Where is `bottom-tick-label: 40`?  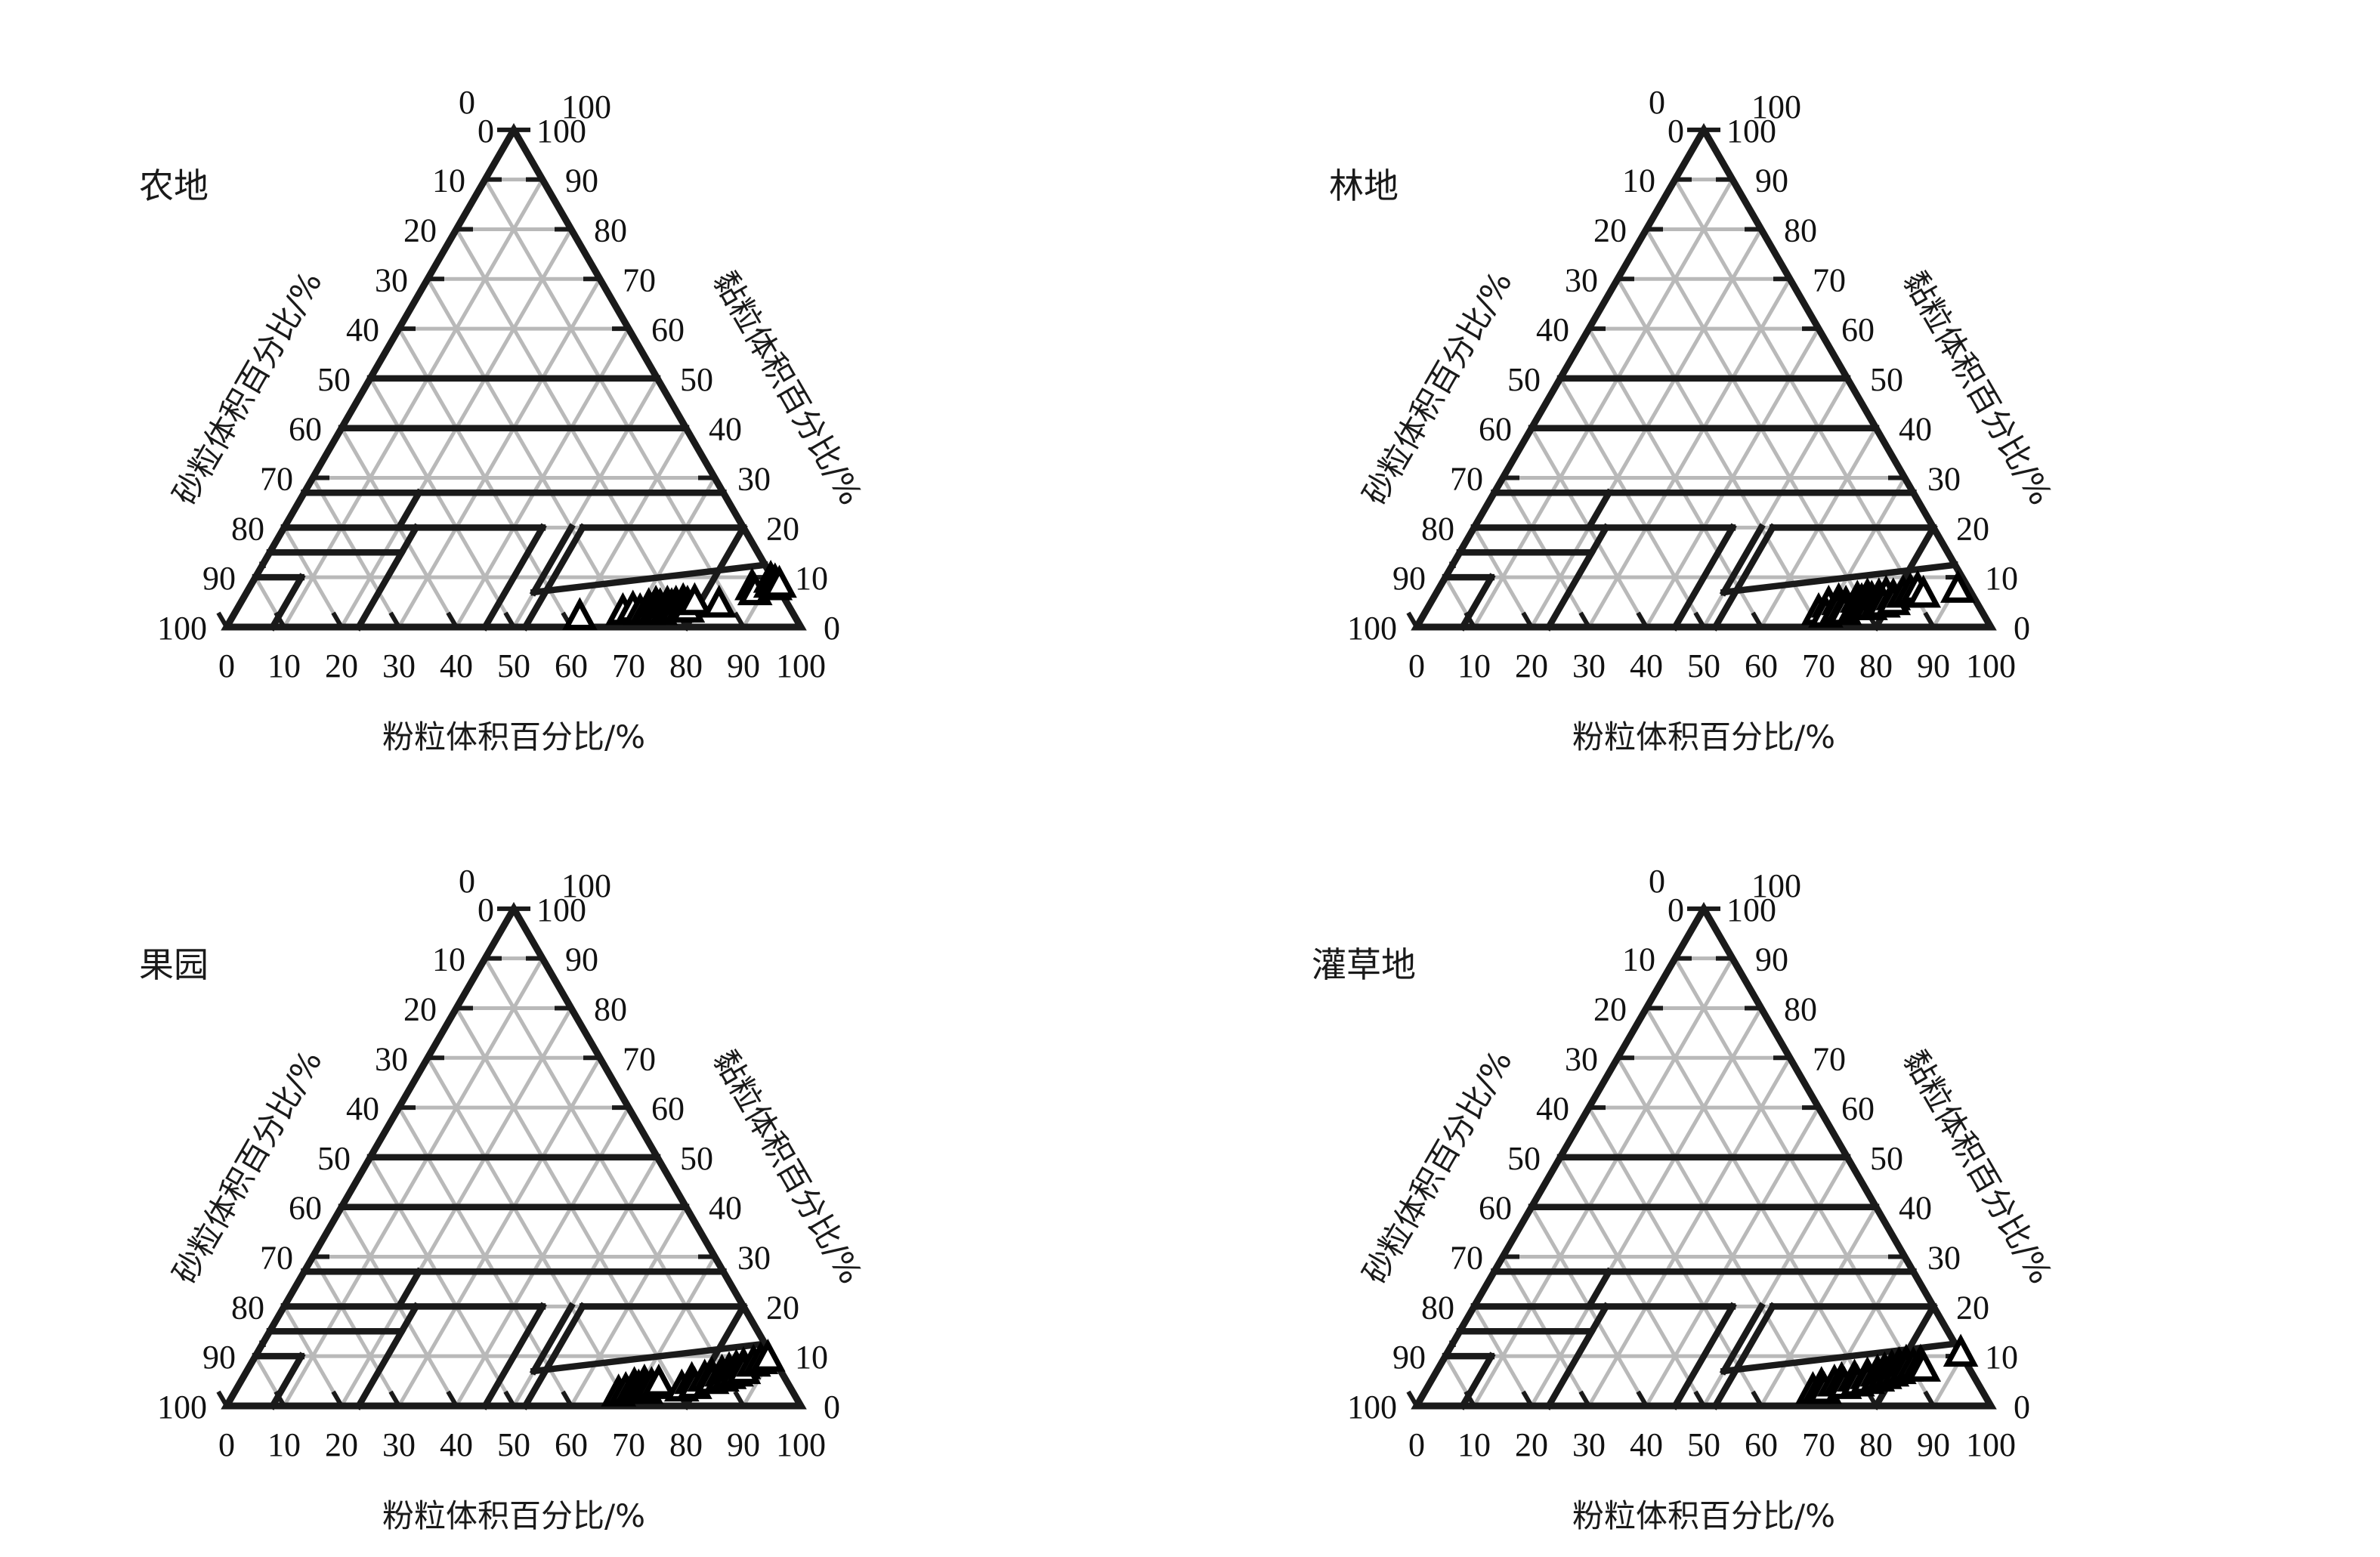
bottom-tick-label: 40 is located at coordinates (1646, 665).